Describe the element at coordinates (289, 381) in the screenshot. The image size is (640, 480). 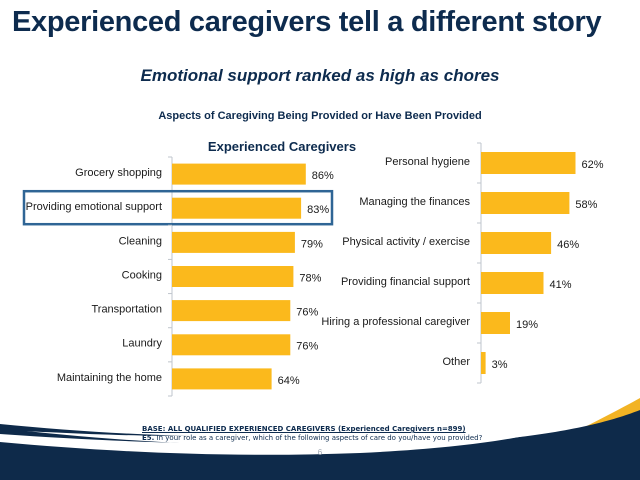
I see `value-label: 64%` at that location.